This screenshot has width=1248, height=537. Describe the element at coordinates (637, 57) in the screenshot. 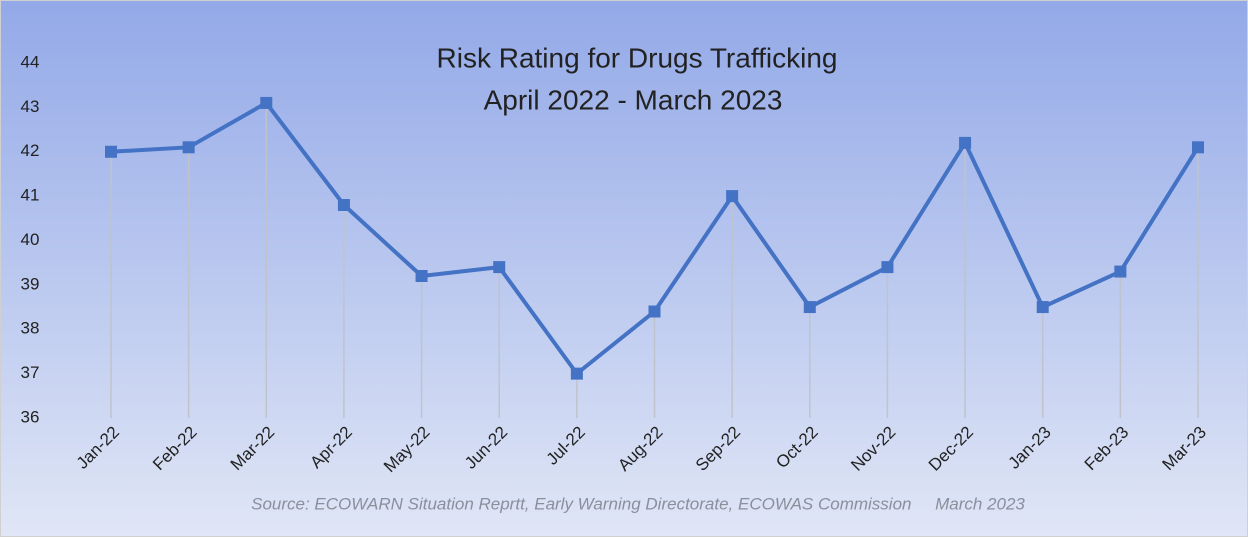

I see `chart-title: Risk Rating for Drugs Trafficking` at that location.